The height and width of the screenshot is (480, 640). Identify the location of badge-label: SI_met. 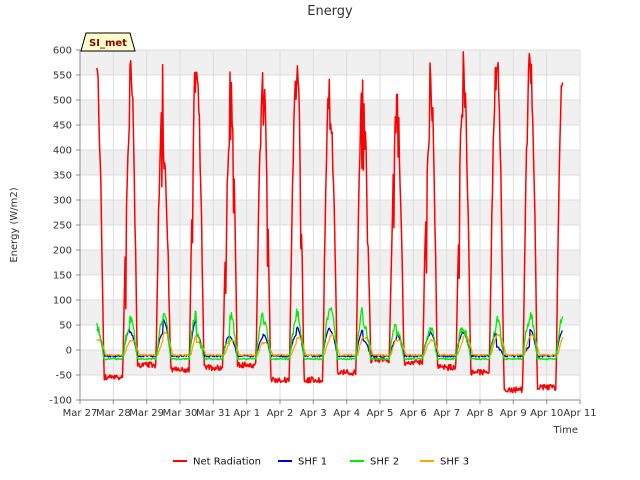
(108, 43).